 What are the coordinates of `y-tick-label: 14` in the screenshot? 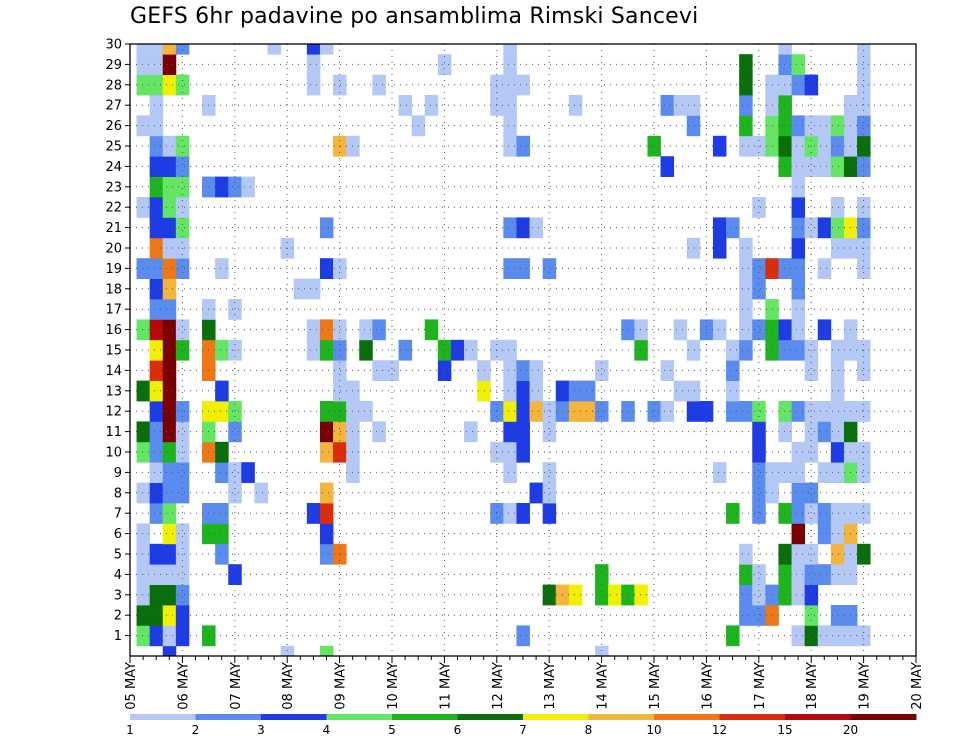 It's located at (113, 371).